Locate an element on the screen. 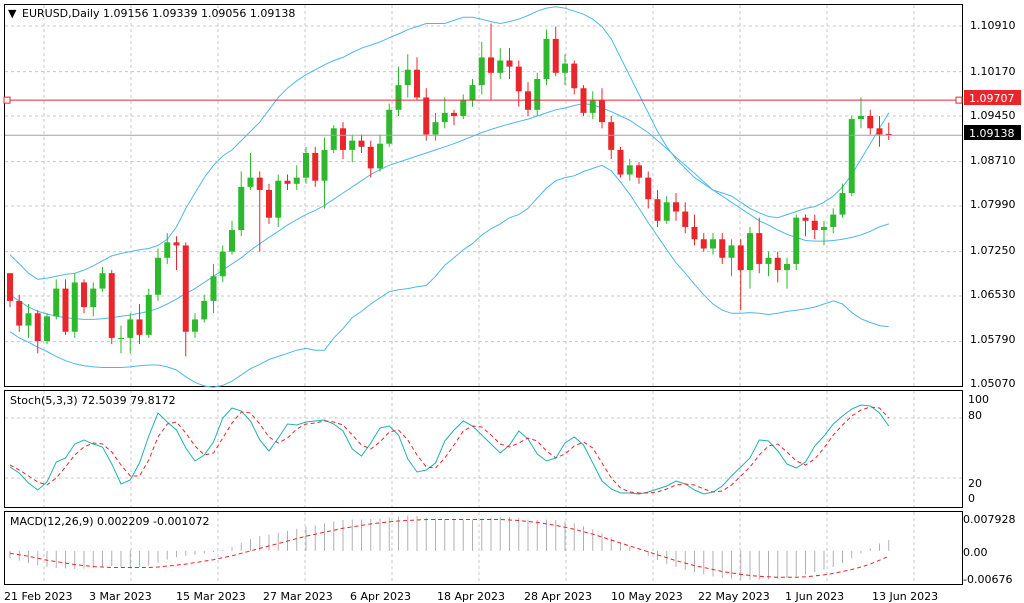 This screenshot has height=603, width=1024. date-label: 1 Jun 2023 is located at coordinates (814, 596).